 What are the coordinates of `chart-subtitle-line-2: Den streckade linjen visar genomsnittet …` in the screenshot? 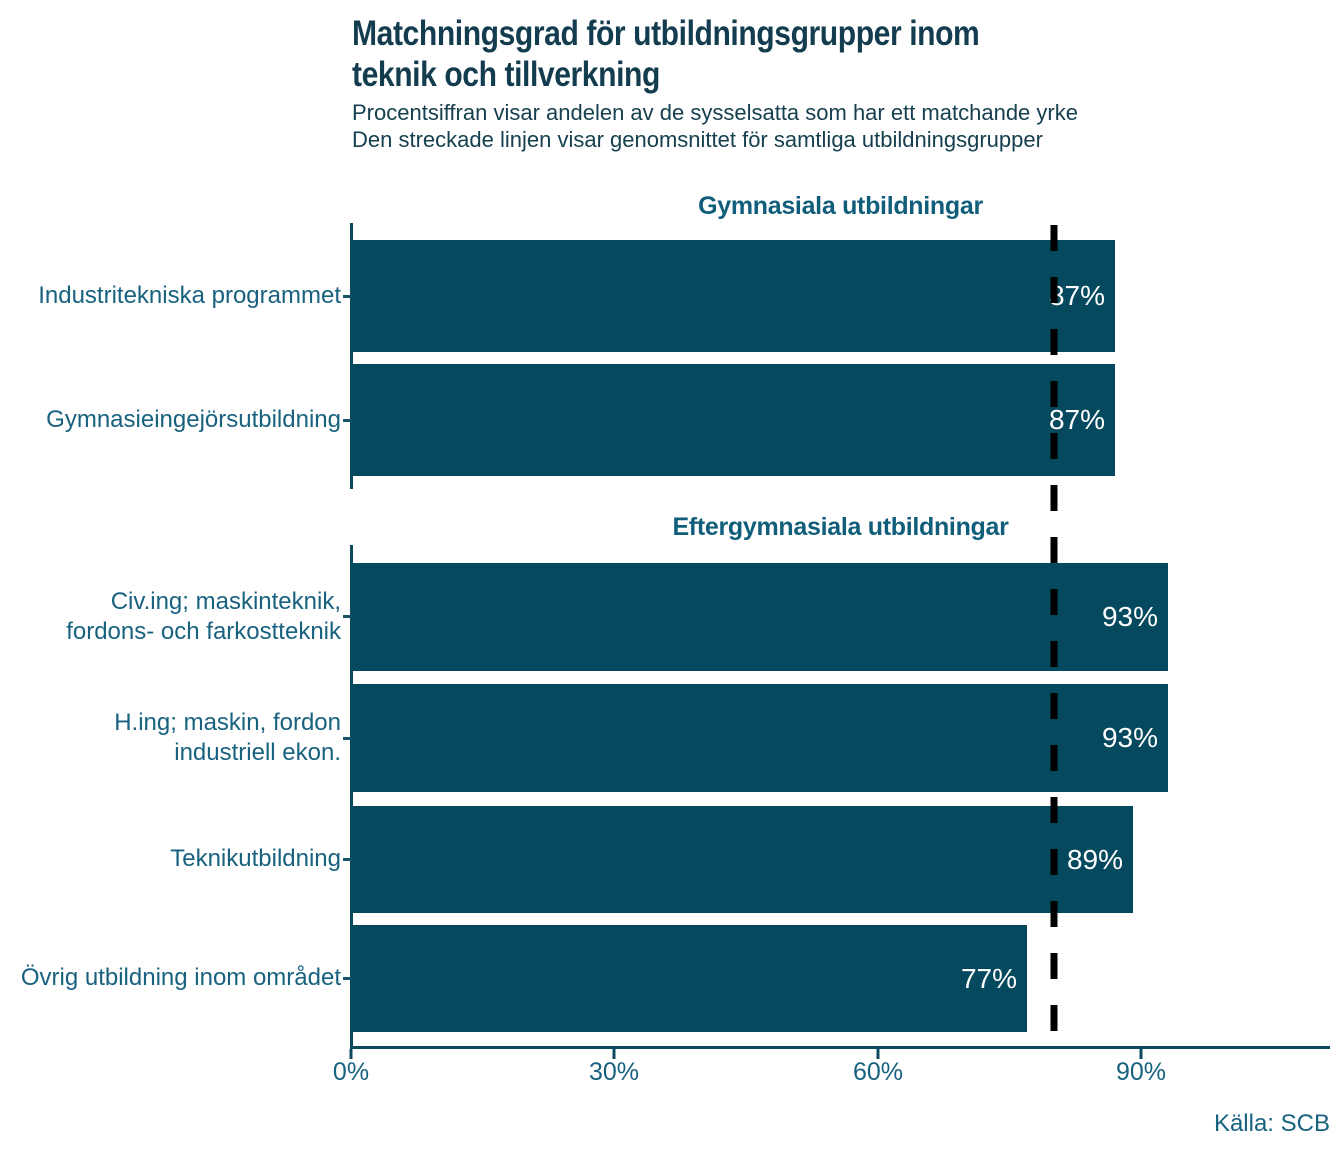 It's located at (697, 139).